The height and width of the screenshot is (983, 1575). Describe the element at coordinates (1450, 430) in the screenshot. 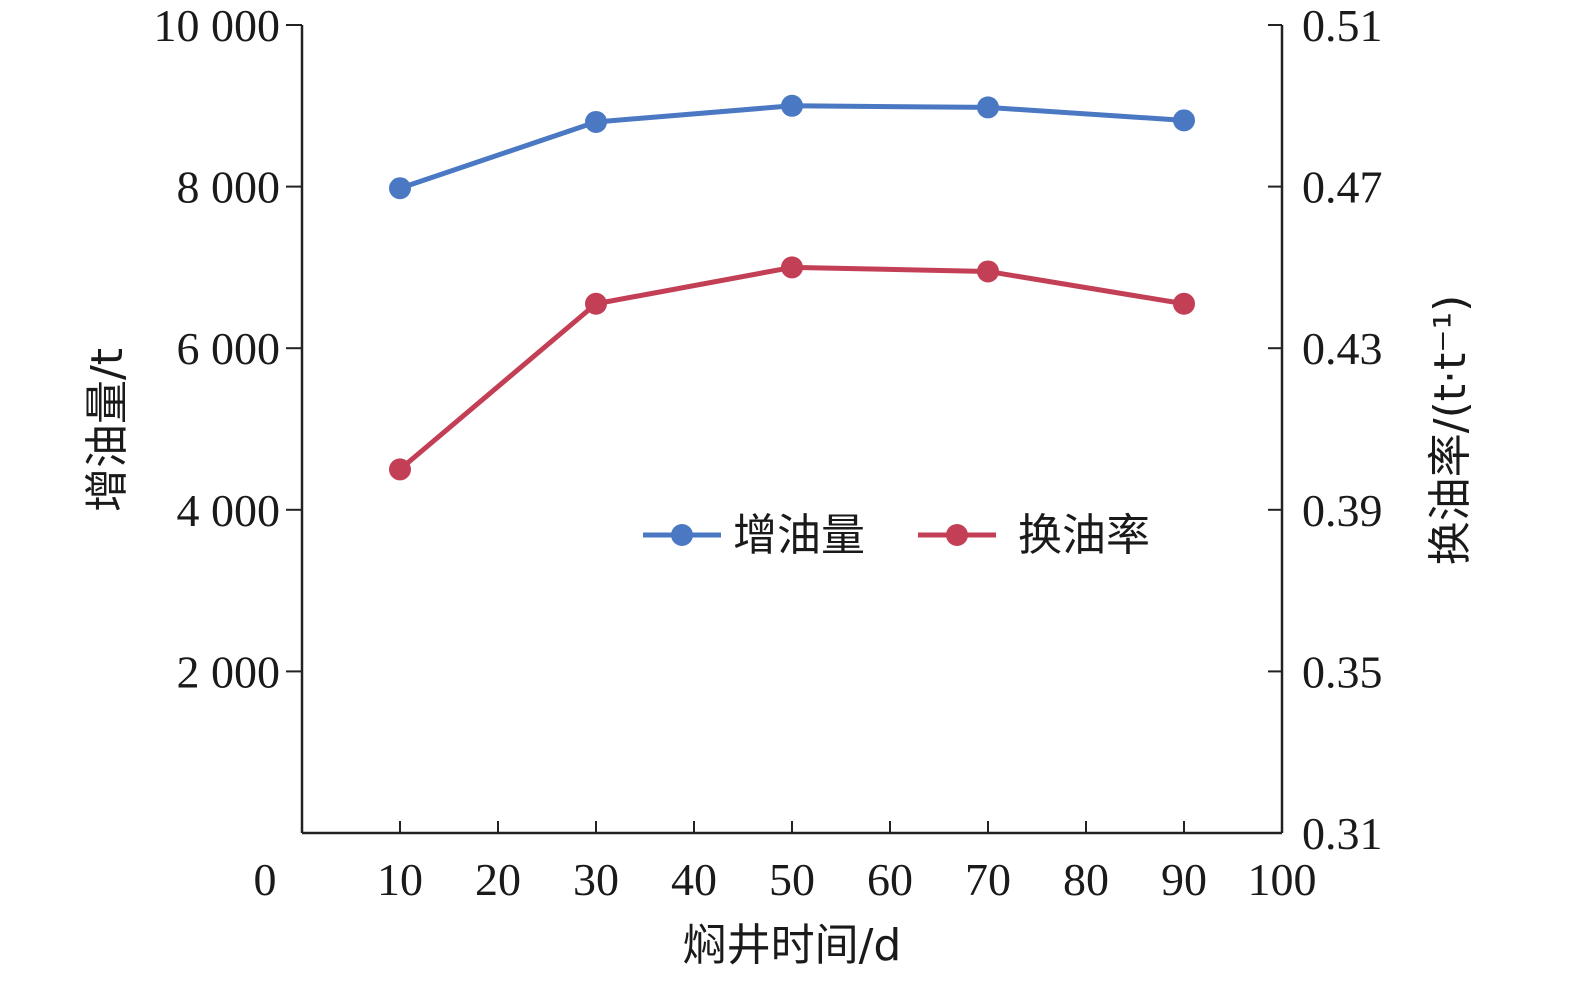

I see `right-y-axis-title: 换油率/(t·t⁻¹)` at that location.